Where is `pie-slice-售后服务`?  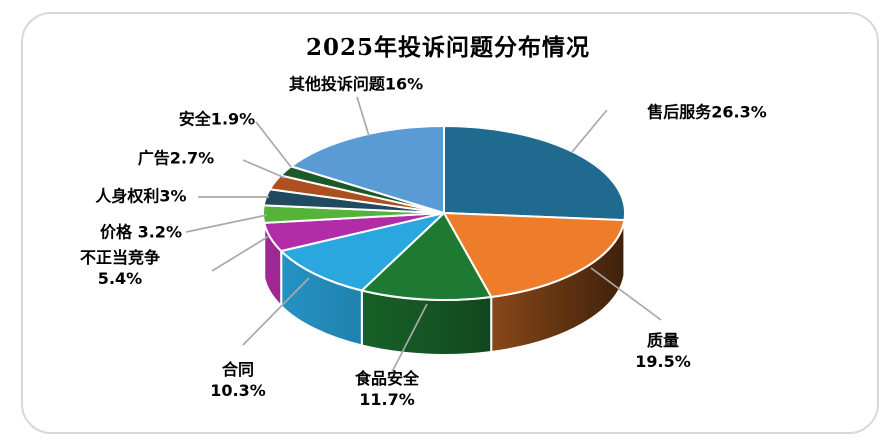
pie-slice-售后服务 is located at coordinates (534, 173).